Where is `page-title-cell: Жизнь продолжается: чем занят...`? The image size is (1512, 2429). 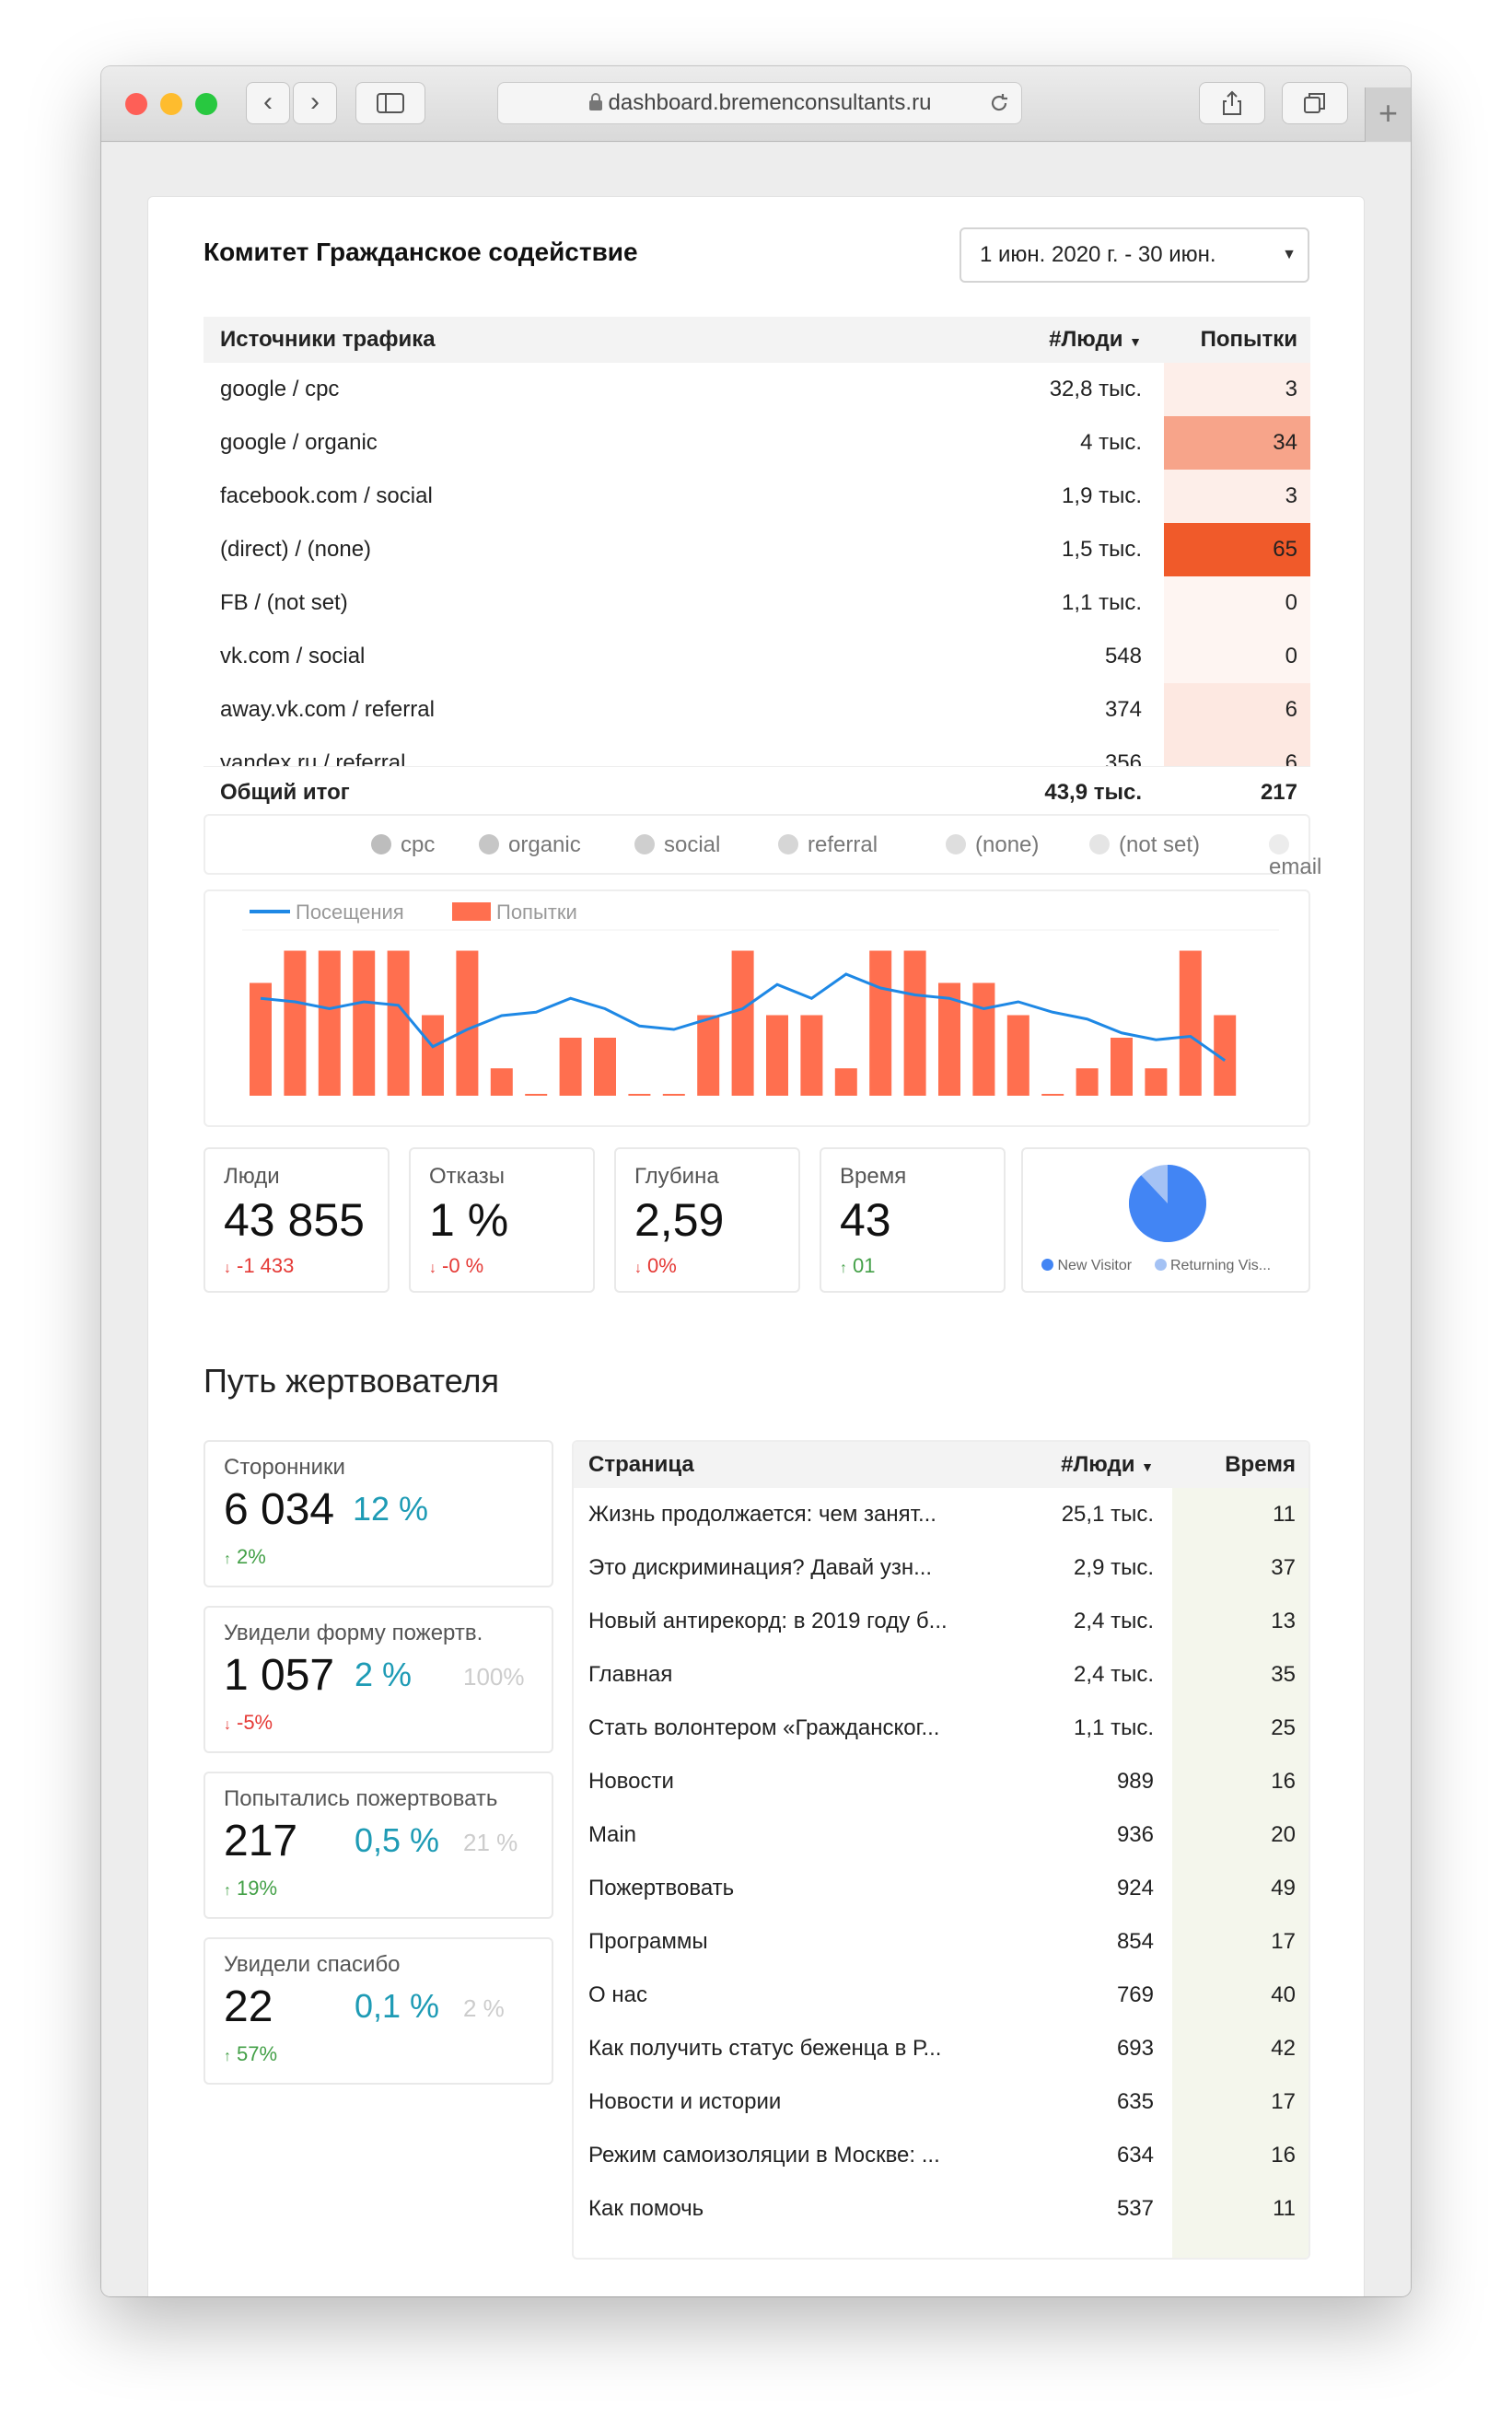
page-title-cell: Жизнь продолжается: чем занят... is located at coordinates (762, 1514).